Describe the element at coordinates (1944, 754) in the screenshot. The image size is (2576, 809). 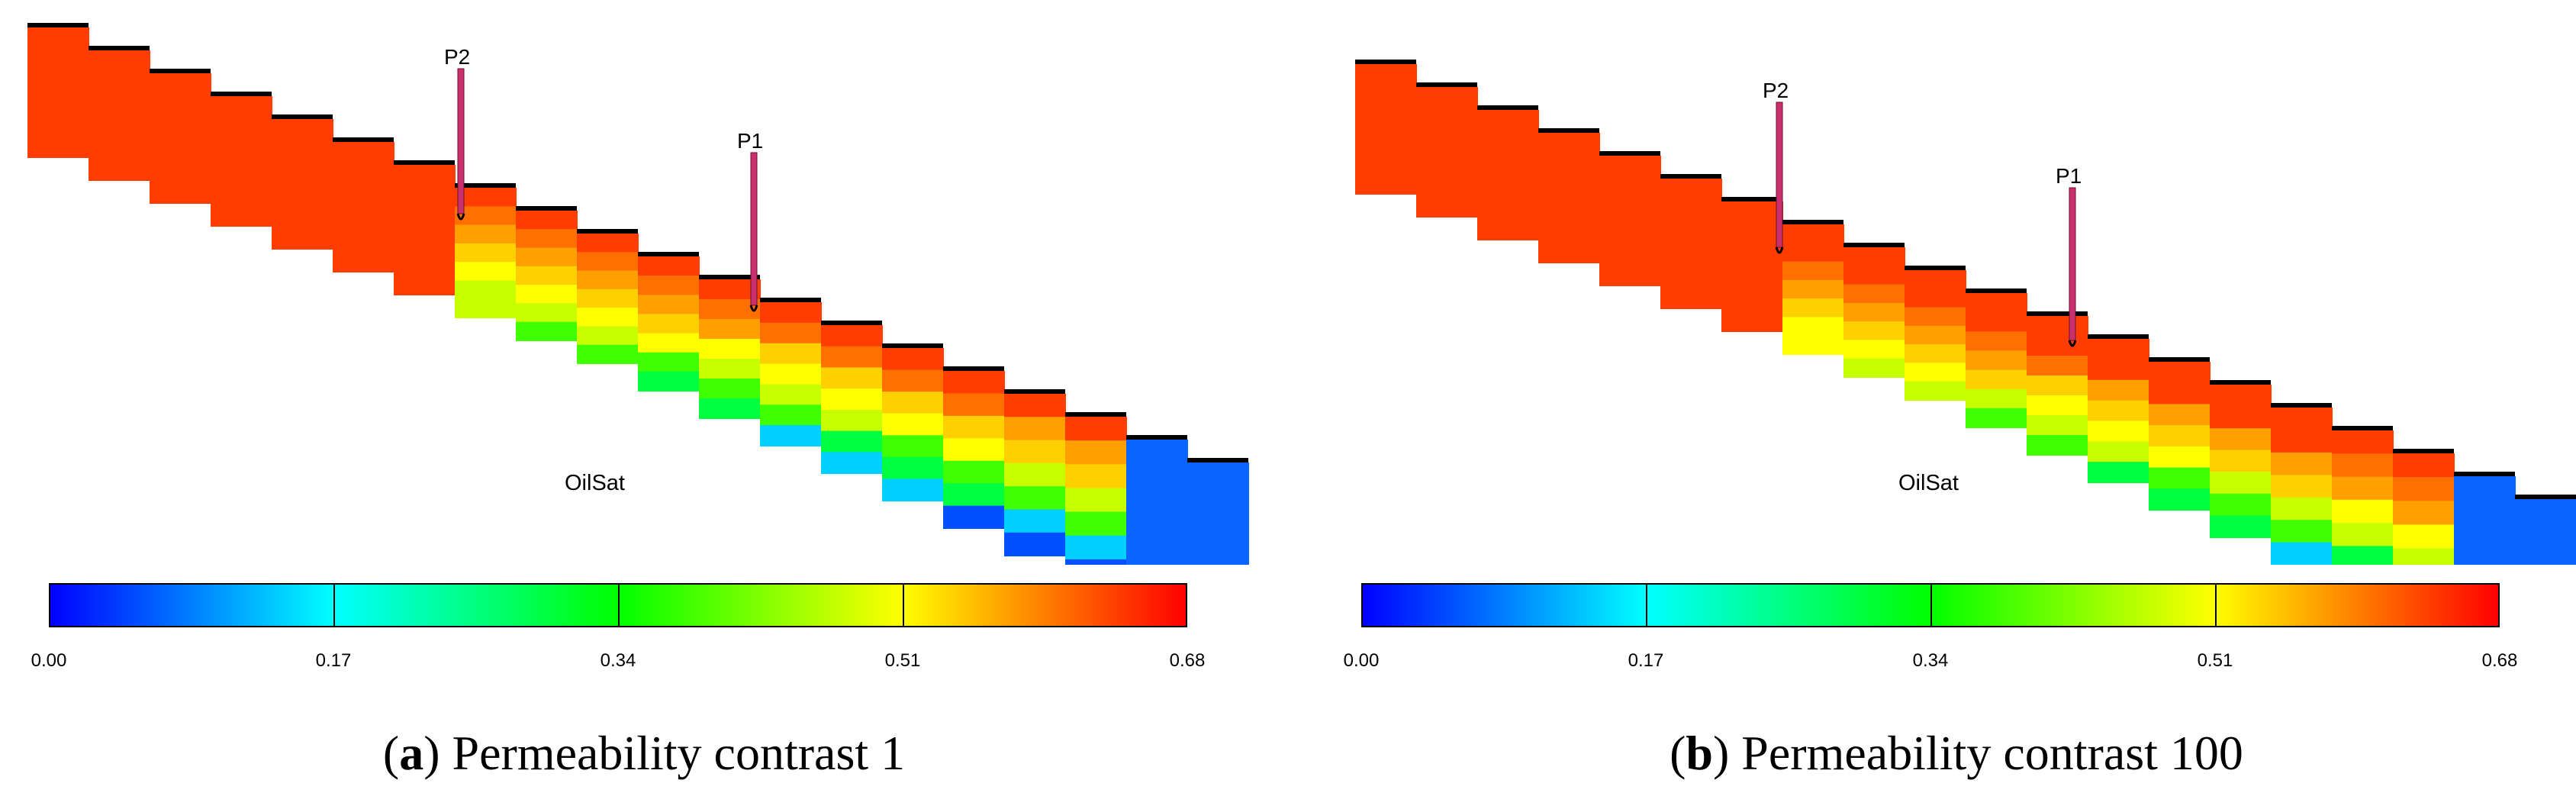
I see `caption-b: (b) Permeability contrast 100` at that location.